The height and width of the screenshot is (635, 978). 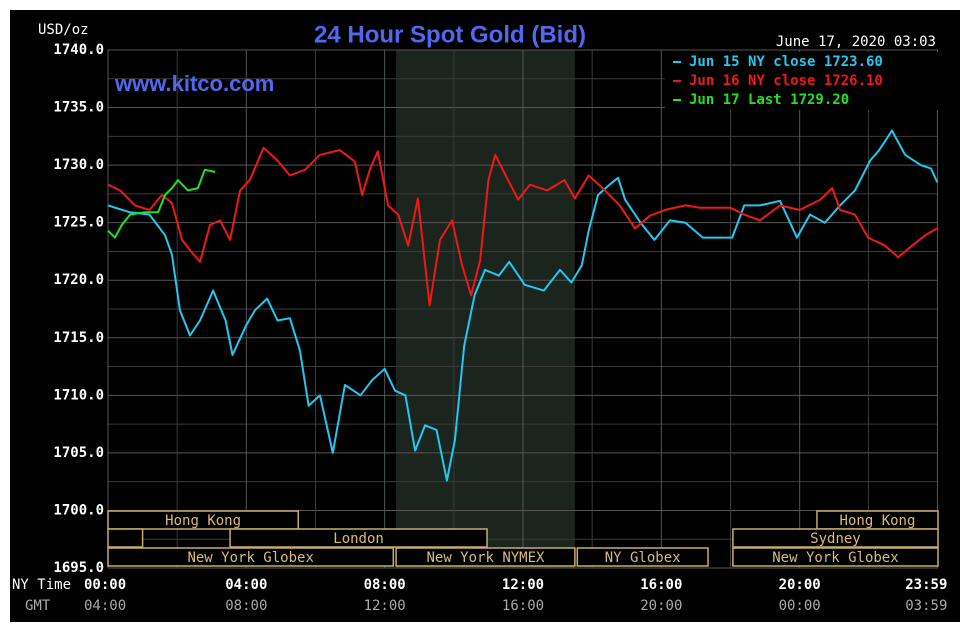 I want to click on x-tick-label: 04:00, so click(x=246, y=585).